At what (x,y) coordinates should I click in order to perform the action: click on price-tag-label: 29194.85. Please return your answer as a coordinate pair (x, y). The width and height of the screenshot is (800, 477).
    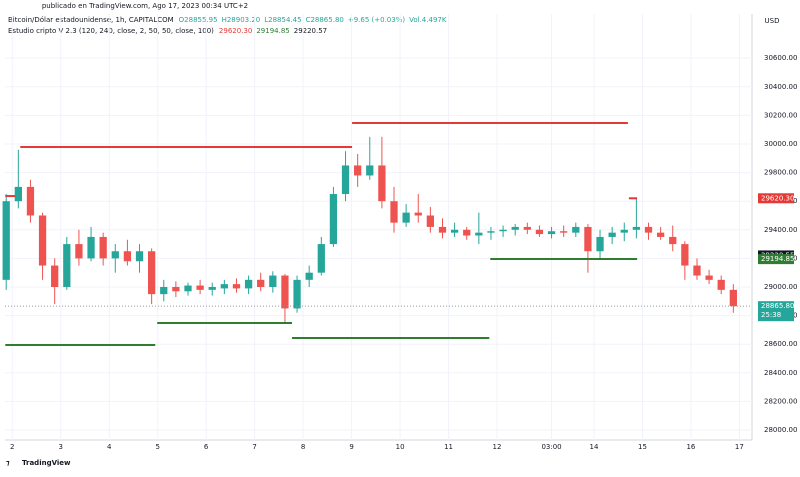
    Looking at the image, I should click on (777, 259).